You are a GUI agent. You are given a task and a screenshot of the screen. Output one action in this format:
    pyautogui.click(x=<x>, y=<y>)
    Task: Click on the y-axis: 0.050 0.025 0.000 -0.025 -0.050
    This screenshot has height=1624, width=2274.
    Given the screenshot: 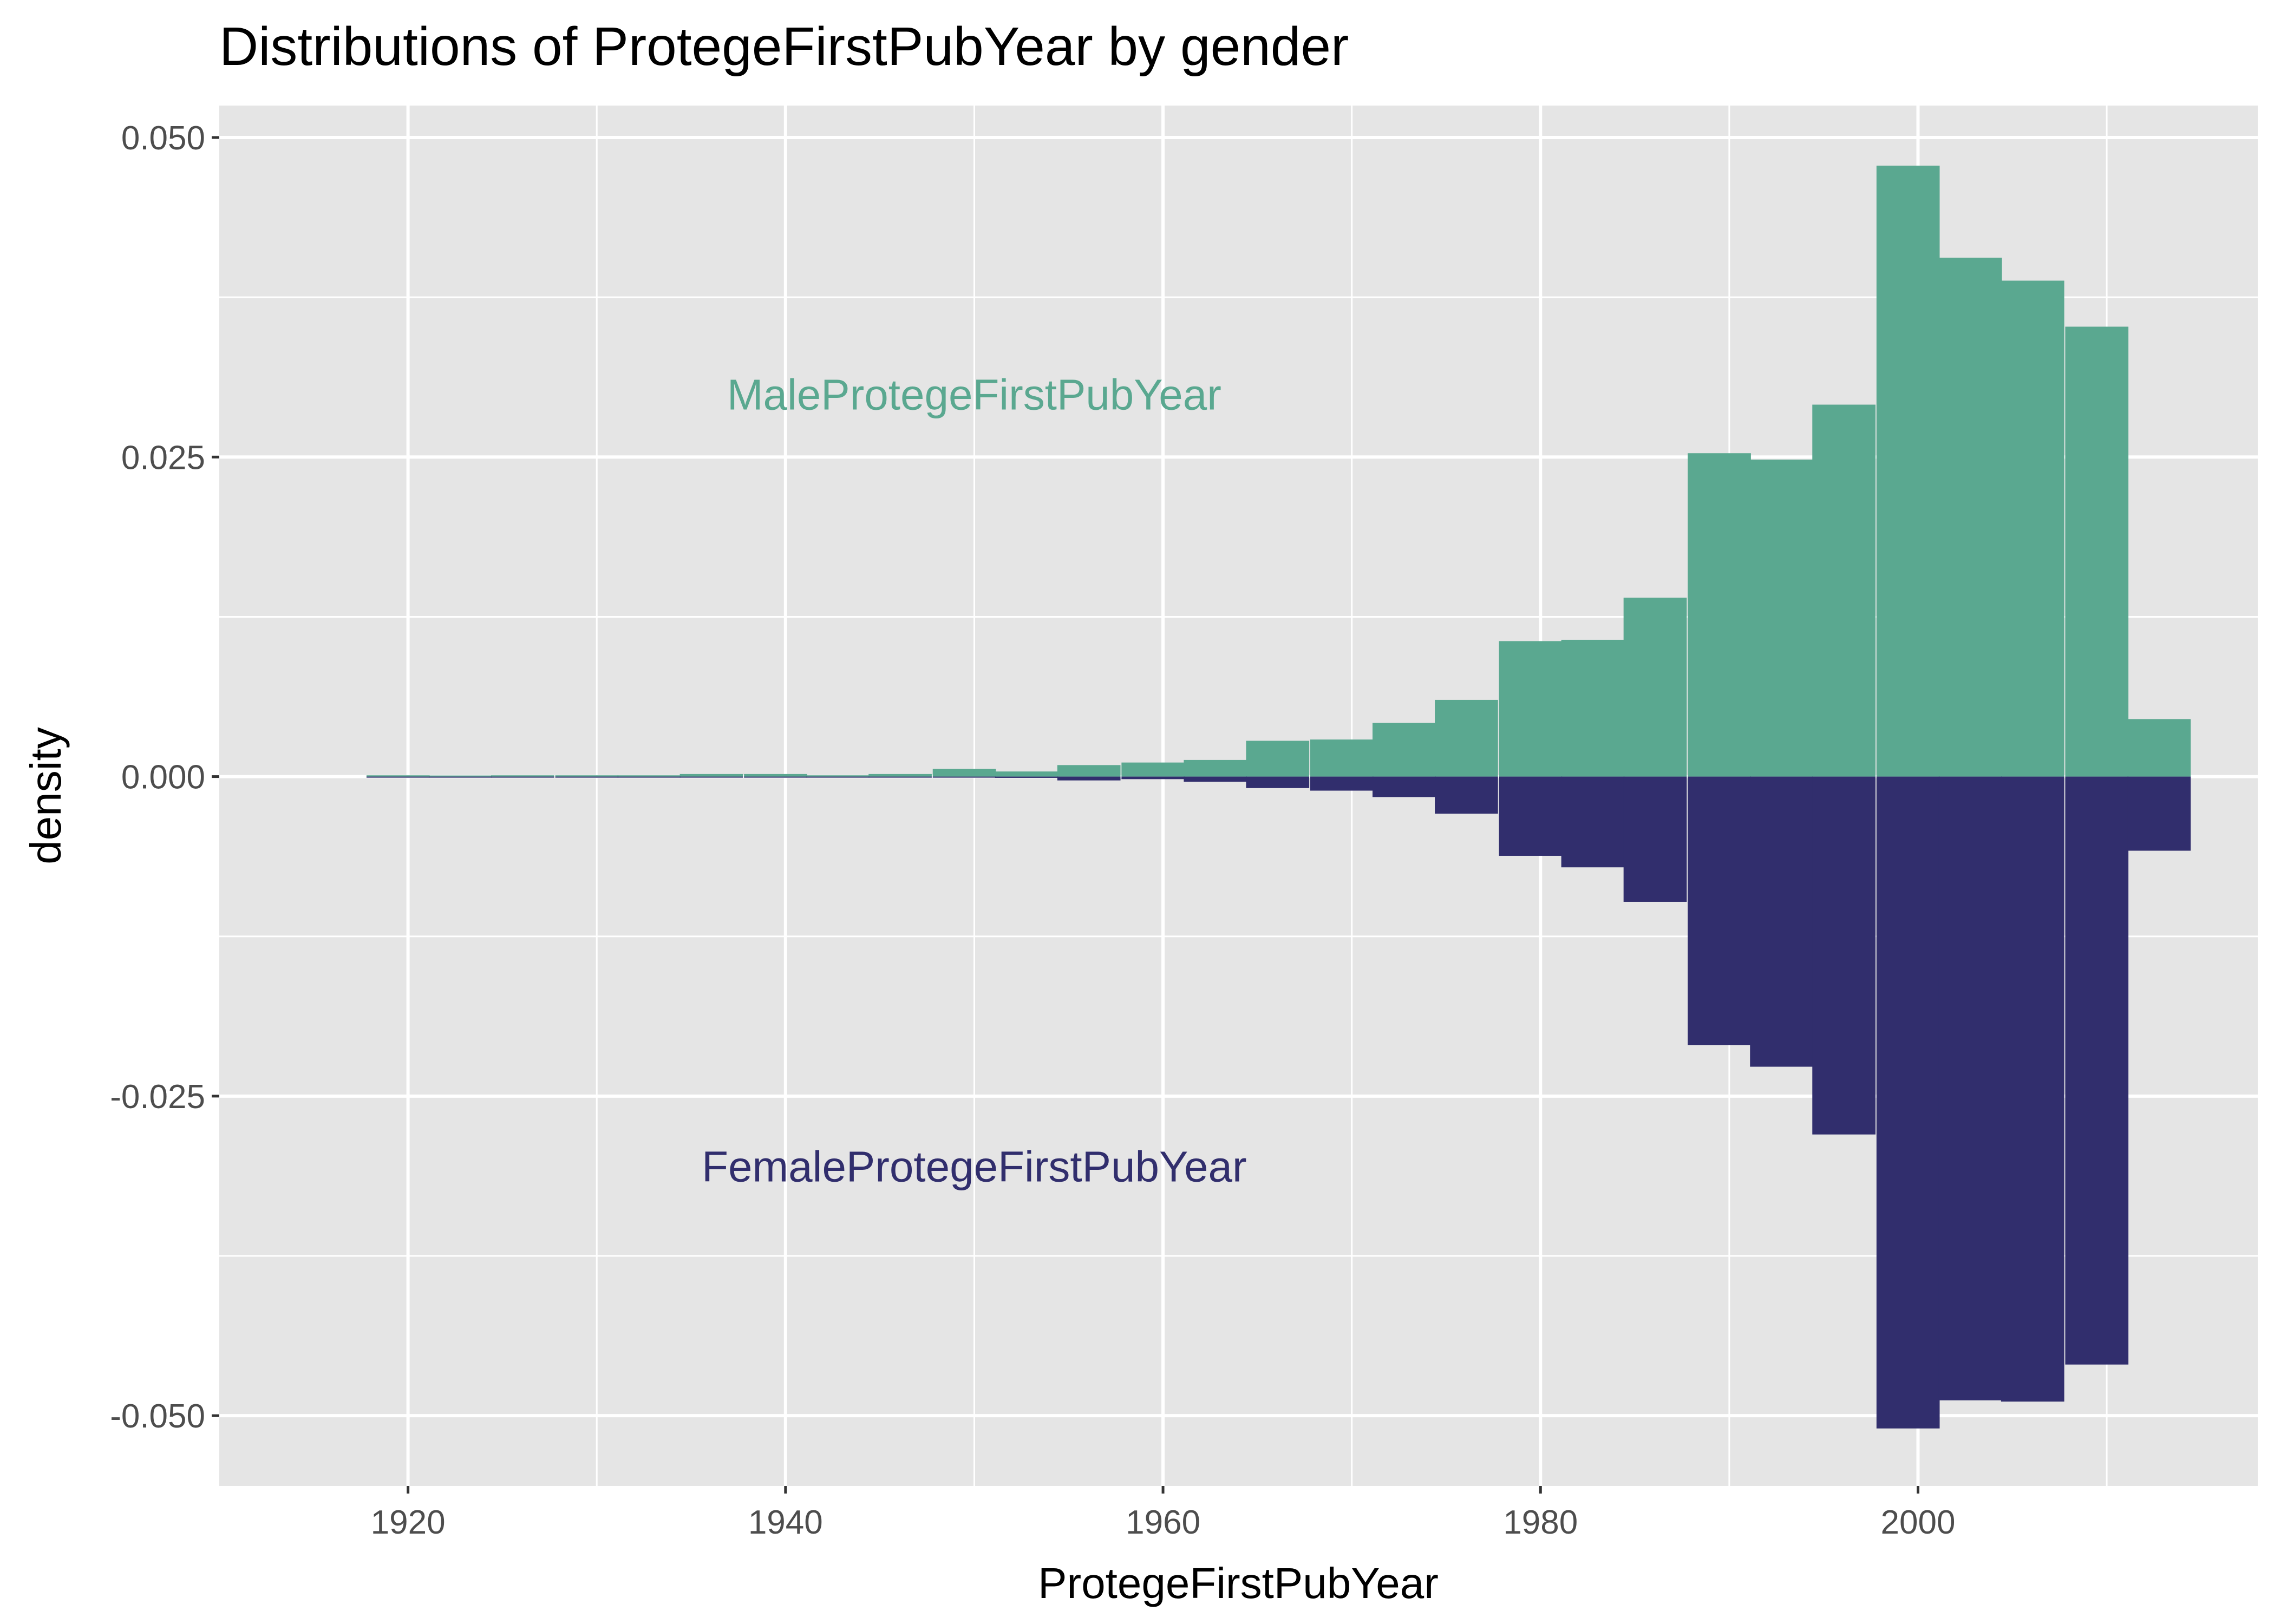 What is the action you would take?
    pyautogui.click(x=165, y=777)
    